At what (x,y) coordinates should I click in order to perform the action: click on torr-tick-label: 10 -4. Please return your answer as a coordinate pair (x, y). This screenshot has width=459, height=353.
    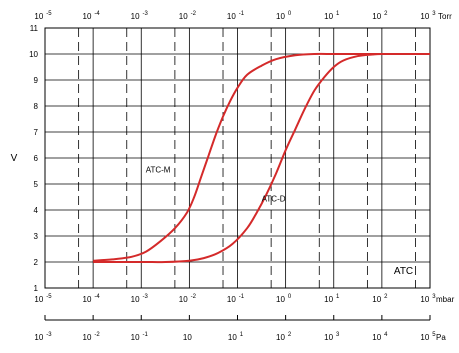
    Looking at the image, I should click on (92, 16).